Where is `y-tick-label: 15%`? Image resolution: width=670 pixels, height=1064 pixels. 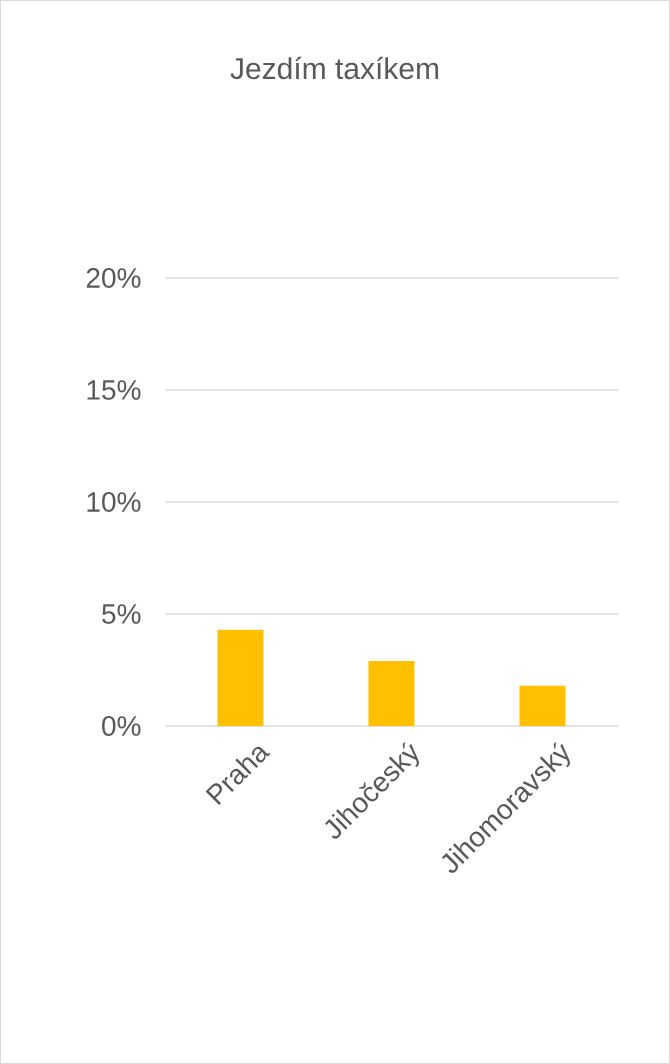 y-tick-label: 15% is located at coordinates (114, 390).